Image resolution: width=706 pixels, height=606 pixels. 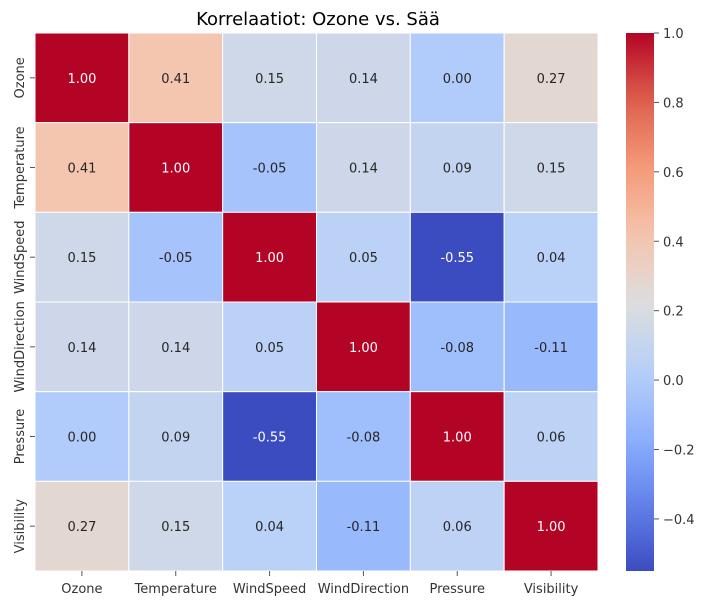 I want to click on x-tick-label: Visibility, so click(x=551, y=589).